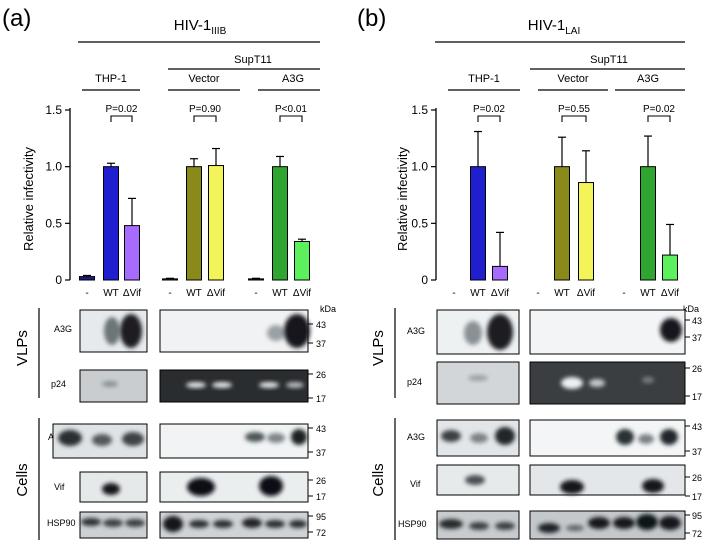 Image resolution: width=708 pixels, height=544 pixels. What do you see at coordinates (53, 223) in the screenshot?
I see `y-tick-label: 0.5` at bounding box center [53, 223].